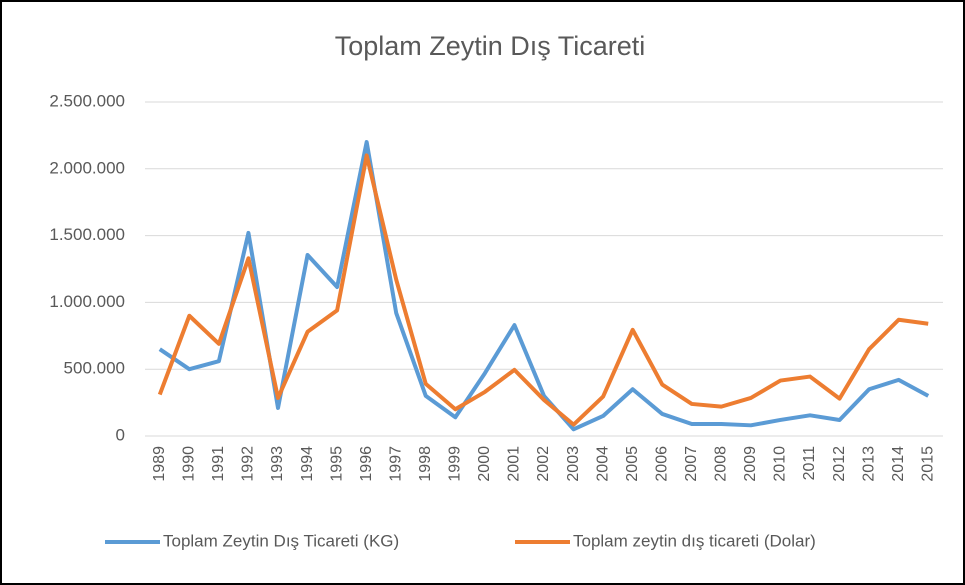  Describe the element at coordinates (927, 464) in the screenshot. I see `x-tick-label: 2015` at that location.